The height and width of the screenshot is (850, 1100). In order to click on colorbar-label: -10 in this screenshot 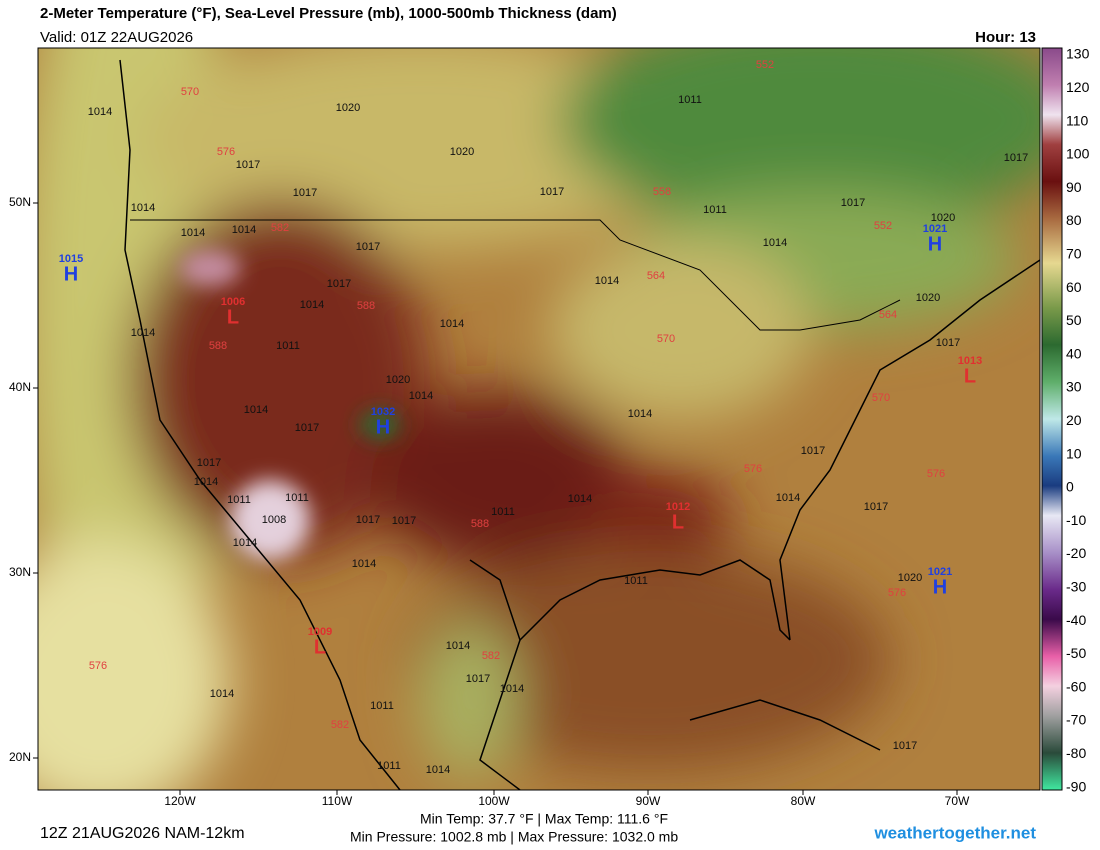, I will do `click(1076, 520)`.